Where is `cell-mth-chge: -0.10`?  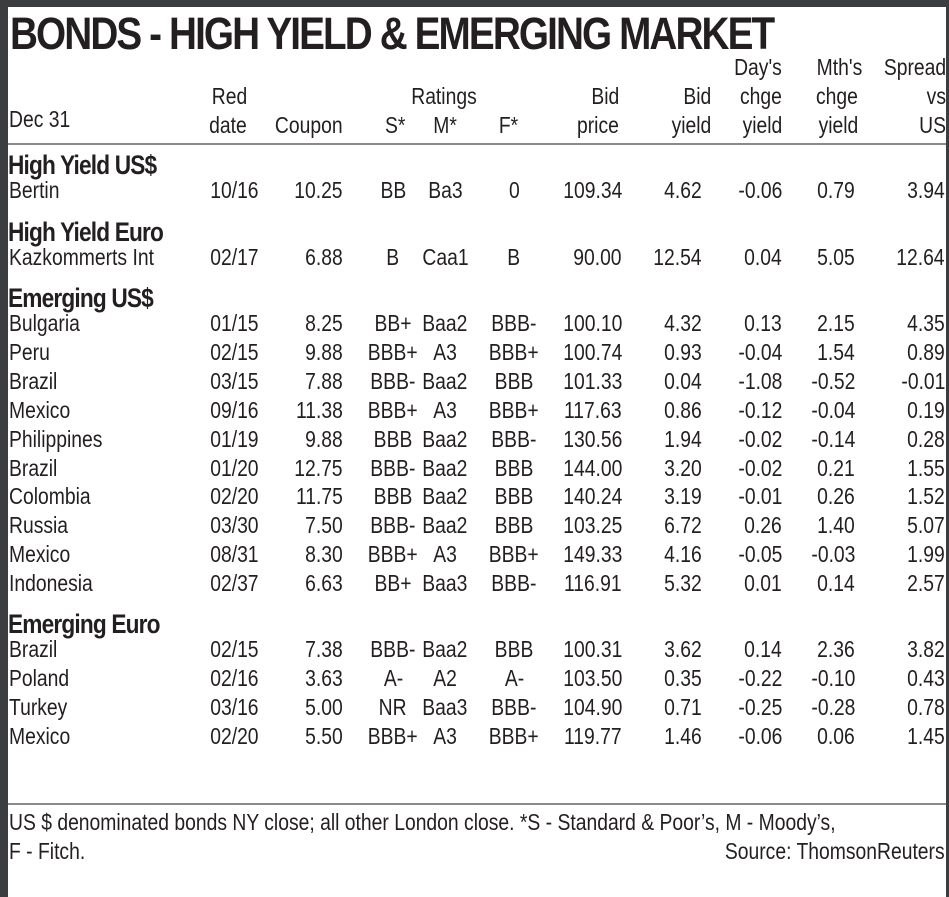 cell-mth-chge: -0.10 is located at coordinates (832, 677).